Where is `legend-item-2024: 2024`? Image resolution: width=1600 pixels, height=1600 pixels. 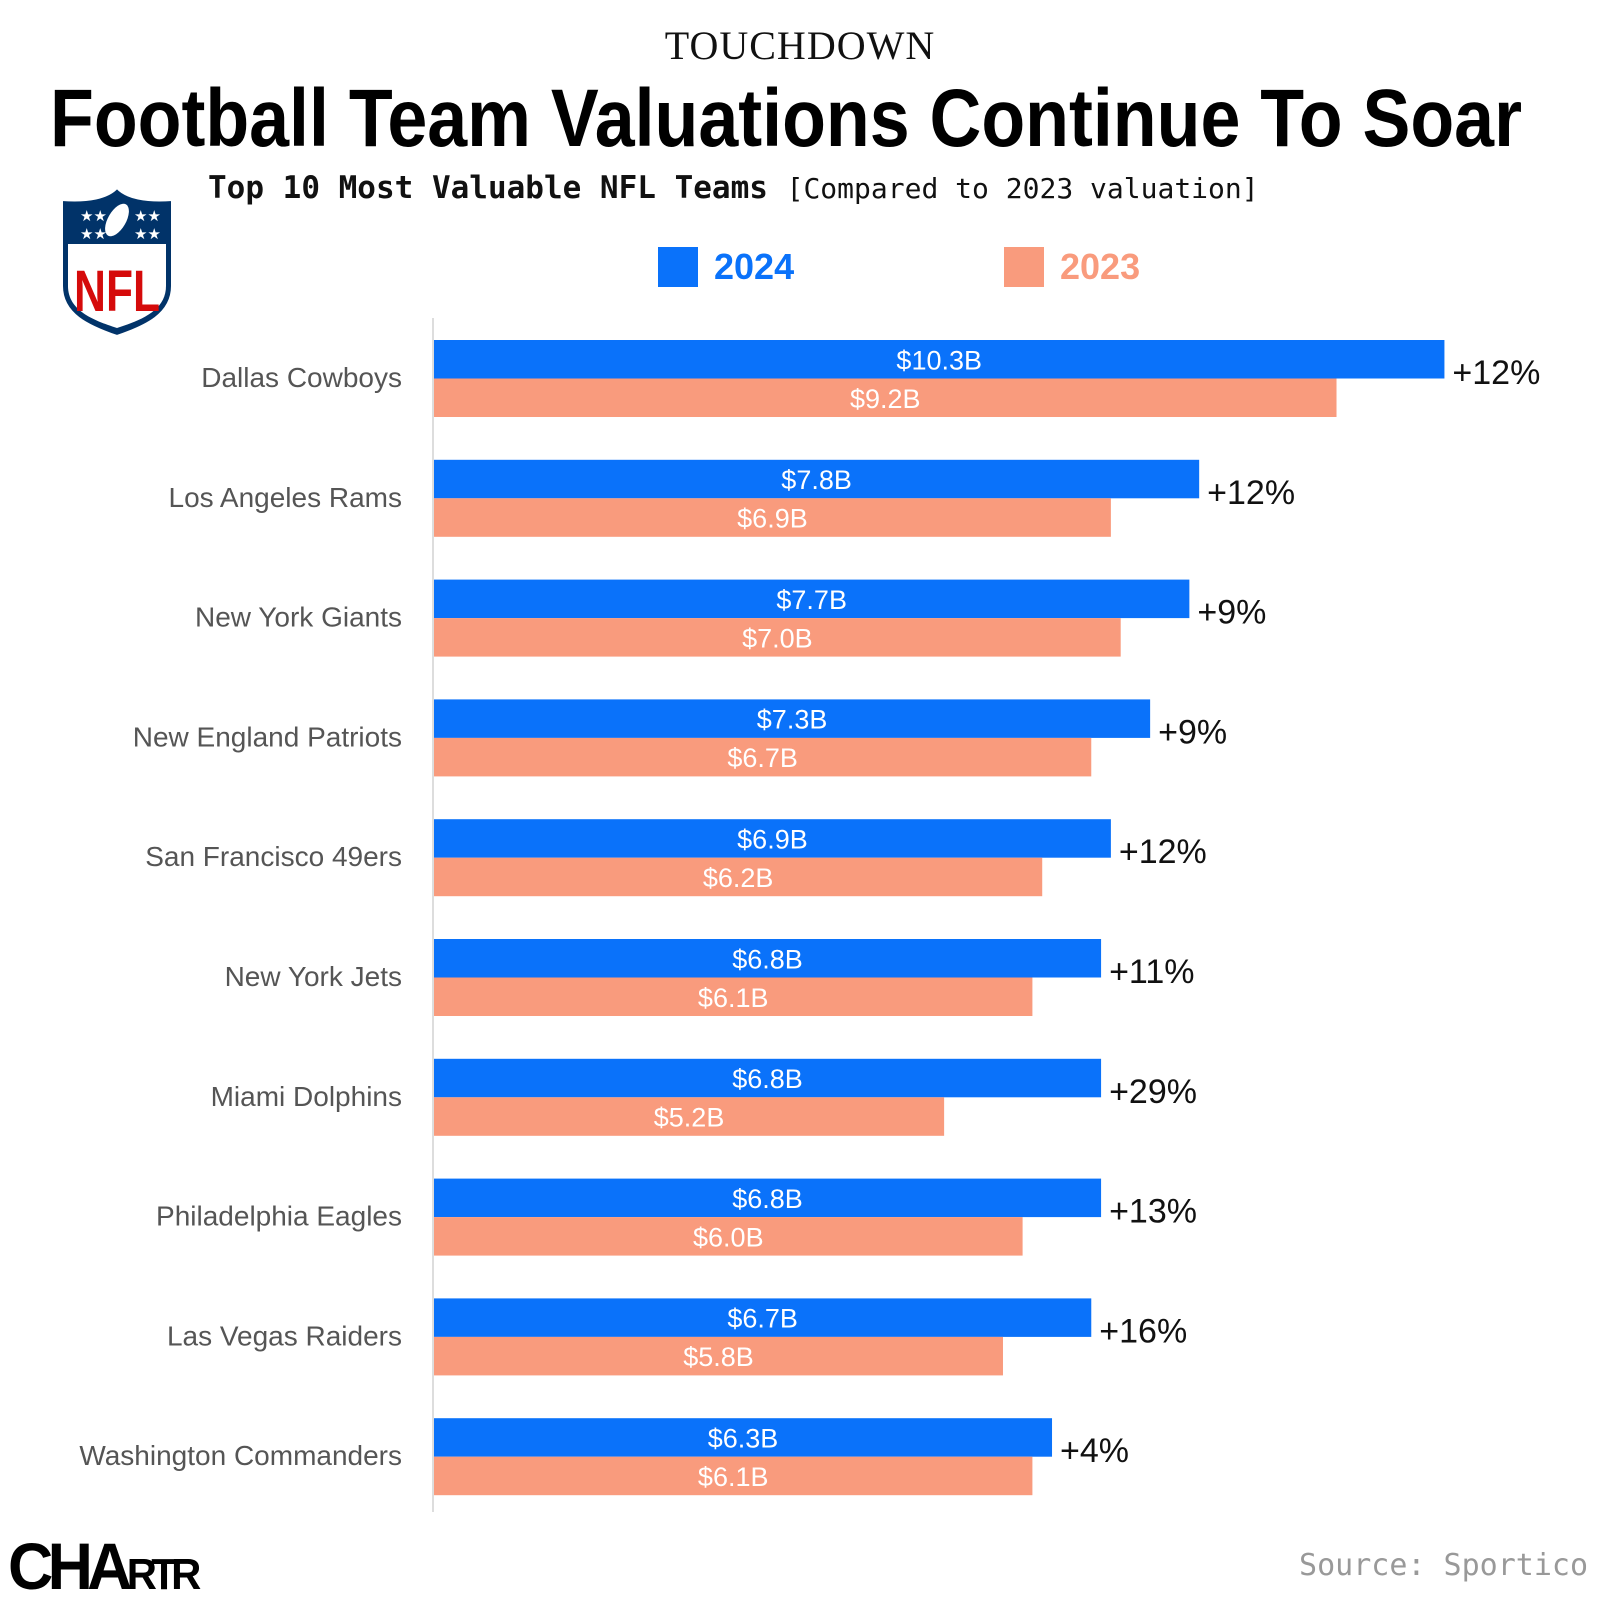
legend-item-2024: 2024 is located at coordinates (726, 267).